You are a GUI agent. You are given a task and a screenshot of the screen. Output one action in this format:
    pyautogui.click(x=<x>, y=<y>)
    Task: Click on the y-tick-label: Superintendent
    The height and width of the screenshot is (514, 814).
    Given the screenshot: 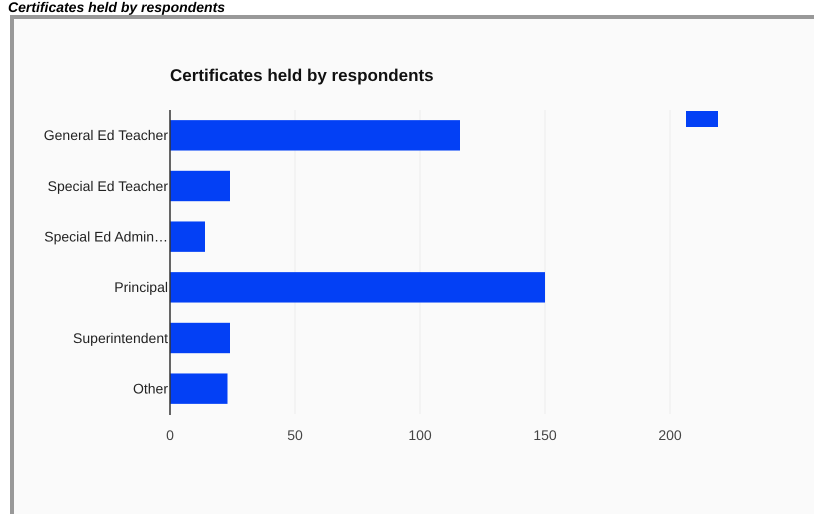 What is the action you would take?
    pyautogui.click(x=120, y=338)
    